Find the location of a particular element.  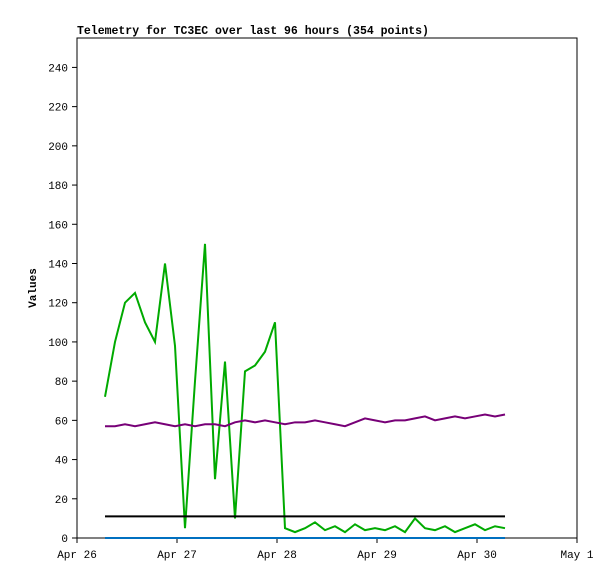

y-tick-label: 120 is located at coordinates (58, 305).